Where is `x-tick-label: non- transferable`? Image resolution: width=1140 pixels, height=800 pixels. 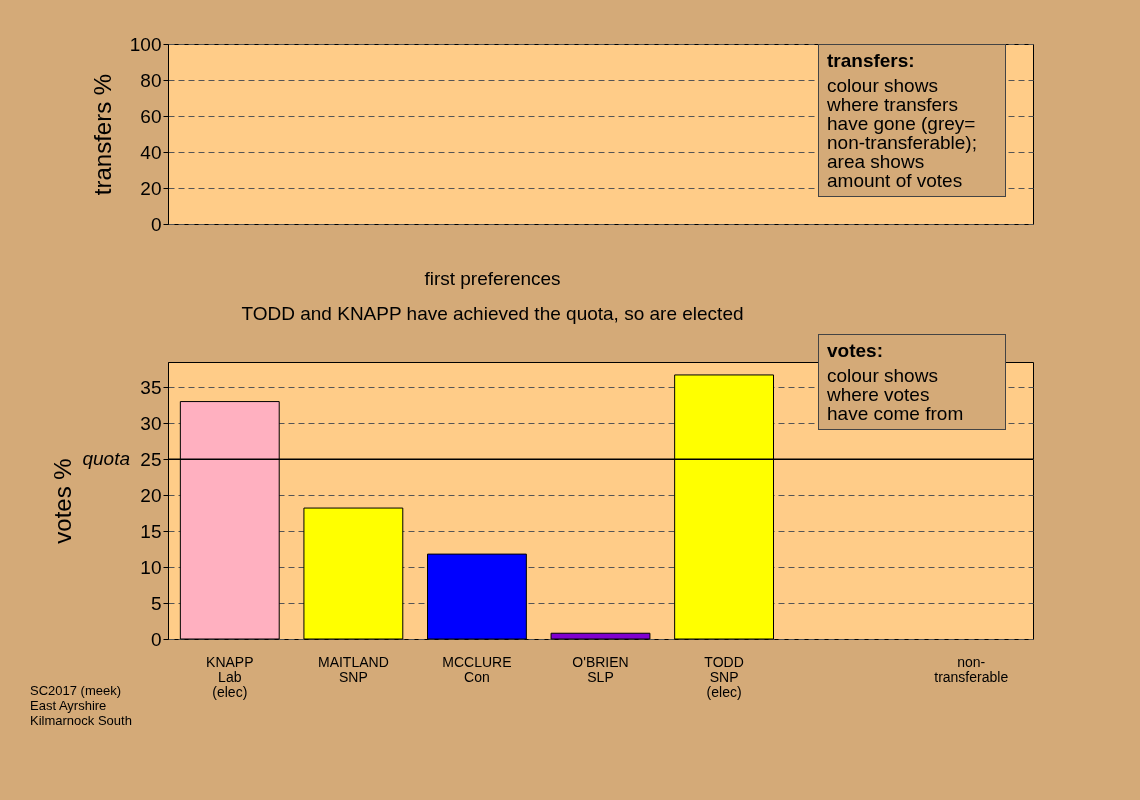
x-tick-label: non- transferable is located at coordinates (971, 669).